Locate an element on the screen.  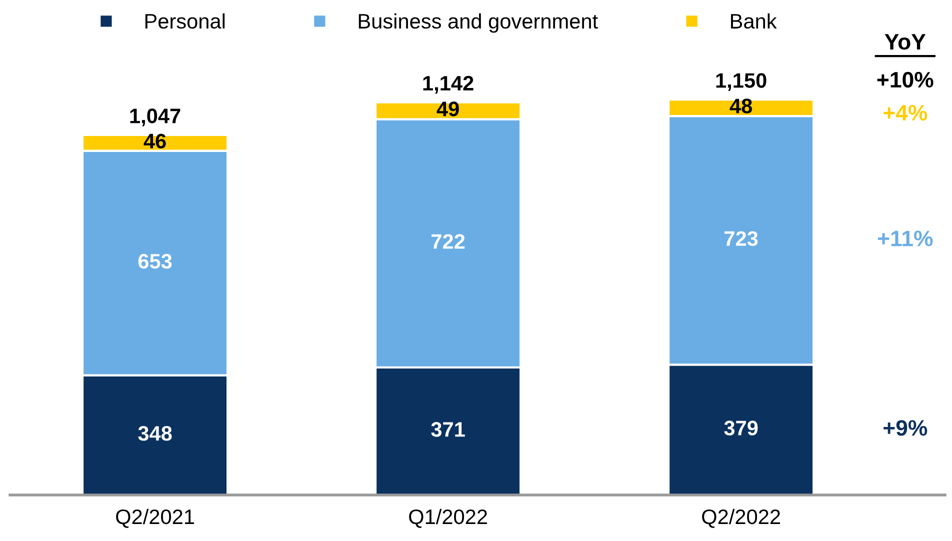
text: YoY is located at coordinates (905, 42).